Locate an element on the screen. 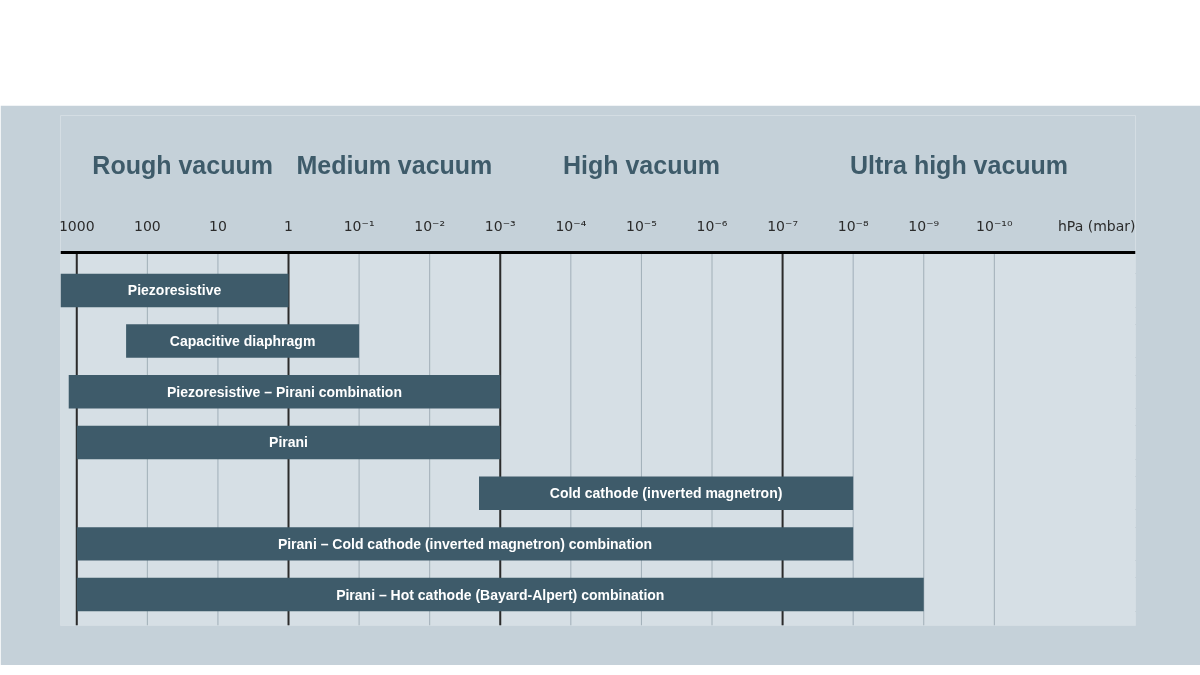 Image resolution: width=1200 pixels, height=675 pixels. x-tick-label: 10⁻² is located at coordinates (430, 225).